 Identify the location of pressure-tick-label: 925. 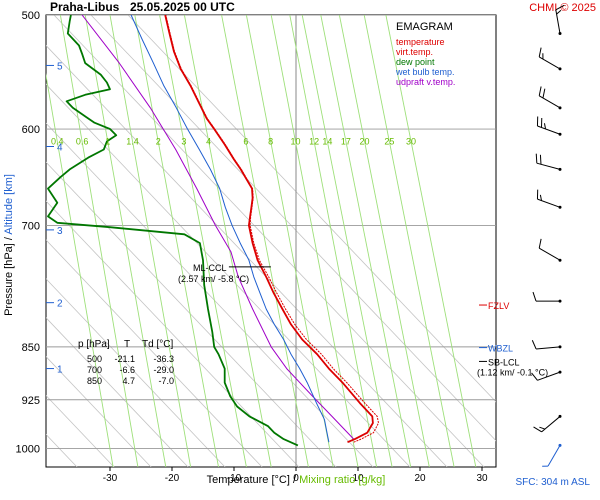
(31, 401).